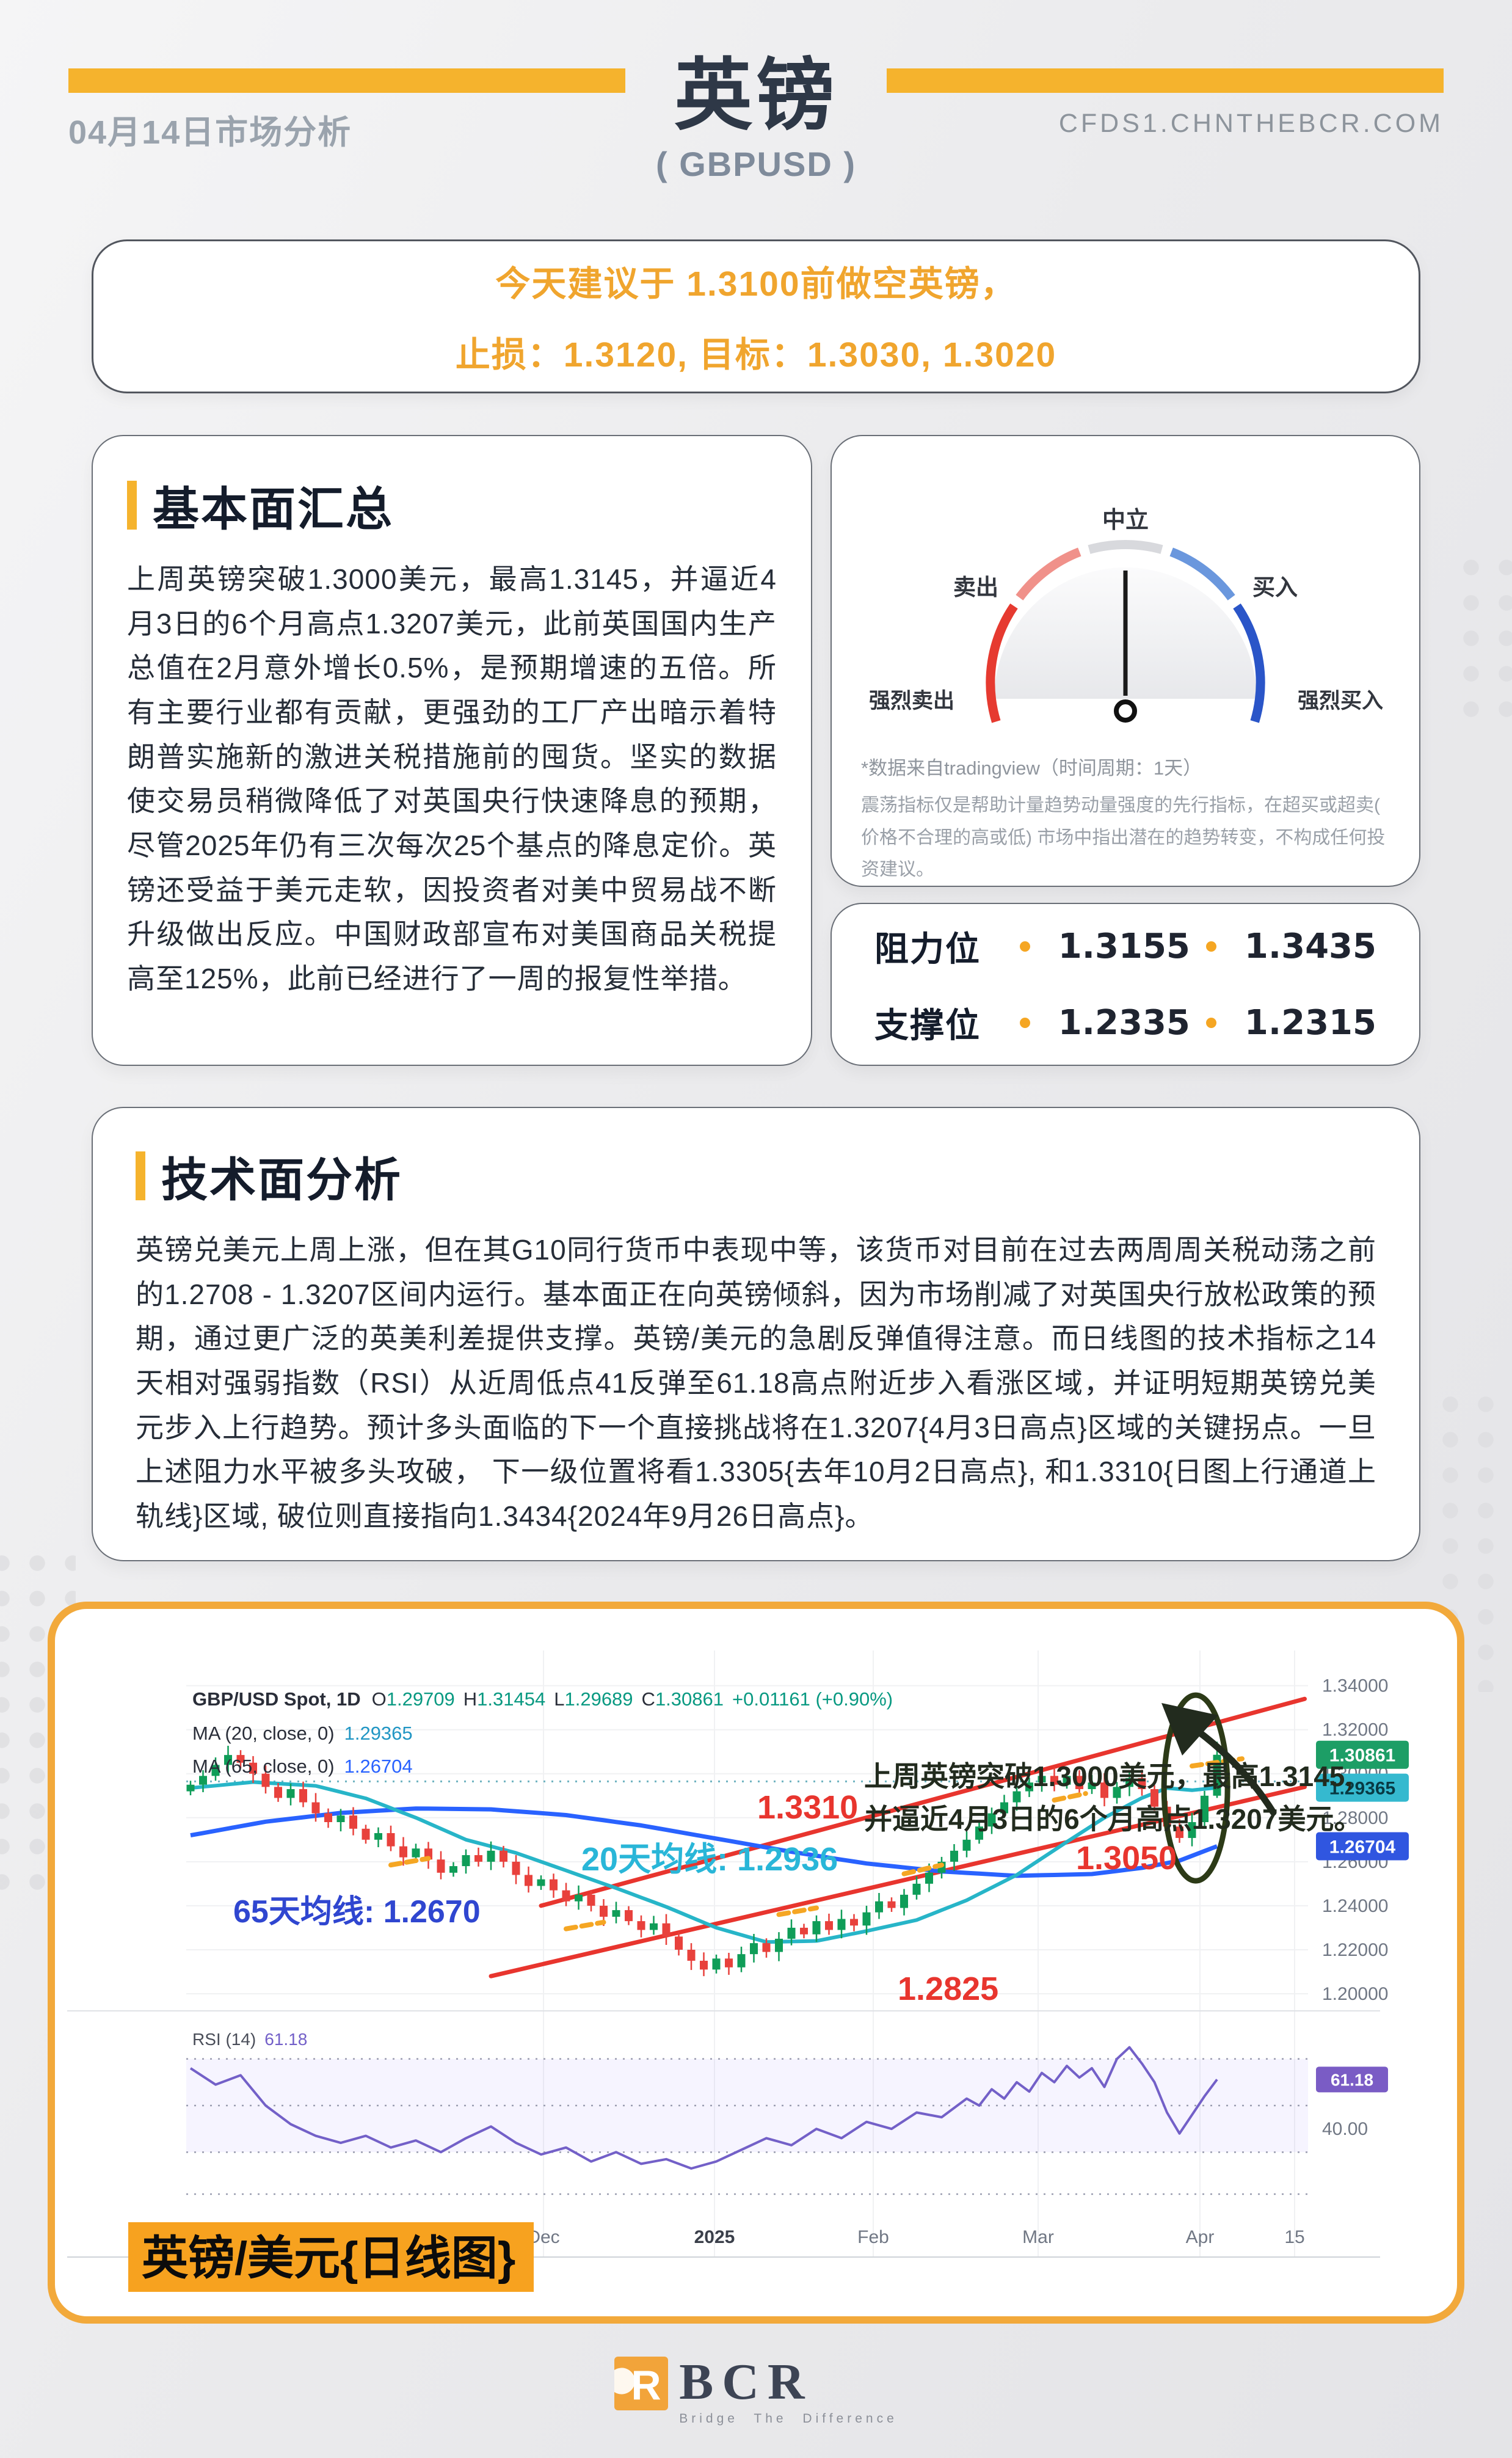 The width and height of the screenshot is (1512, 2458). I want to click on svg-text: 1.26704, so click(1363, 1847).